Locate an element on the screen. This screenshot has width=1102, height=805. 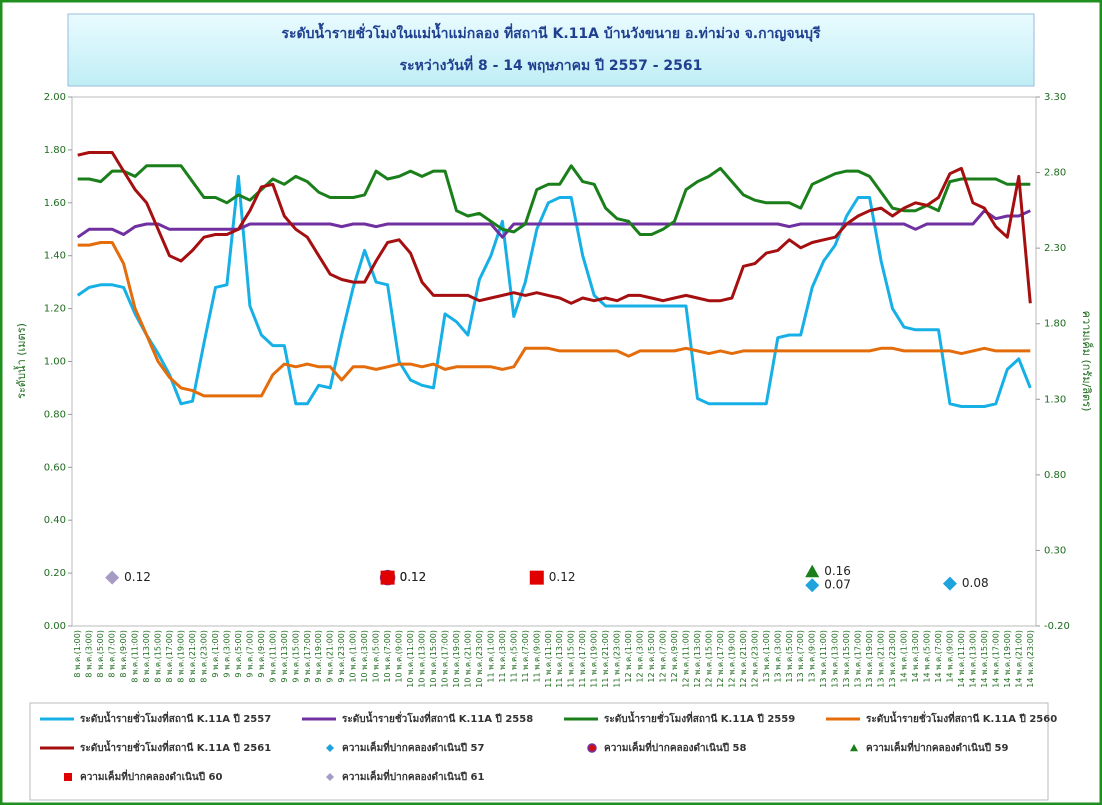
x-tick-label: 12 พ.ค.(17:00) is located at coordinates (720, 659).